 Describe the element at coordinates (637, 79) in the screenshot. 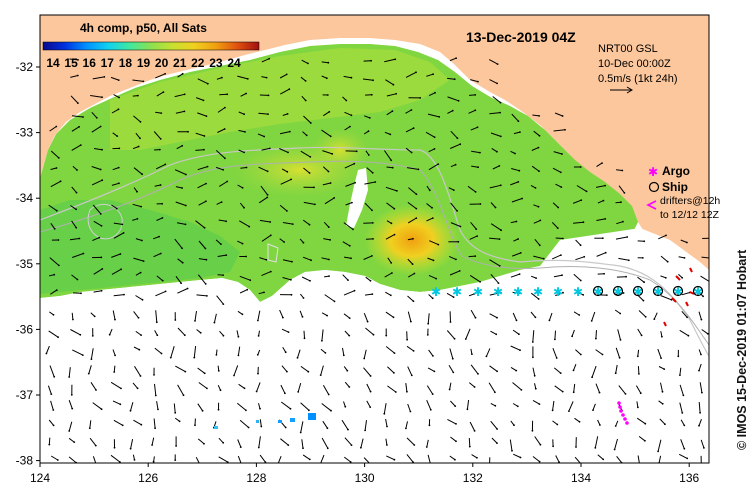

I see `current-scale: 0.5m/s (1kt 24h)` at that location.